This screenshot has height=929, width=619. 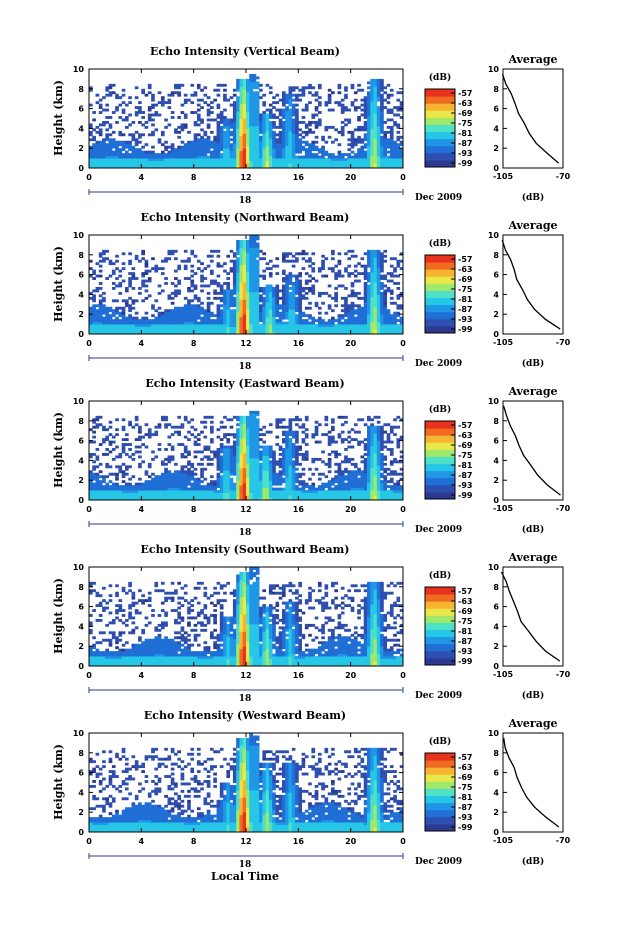 What do you see at coordinates (81, 89) in the screenshot?
I see `y-tick-label: 8` at bounding box center [81, 89].